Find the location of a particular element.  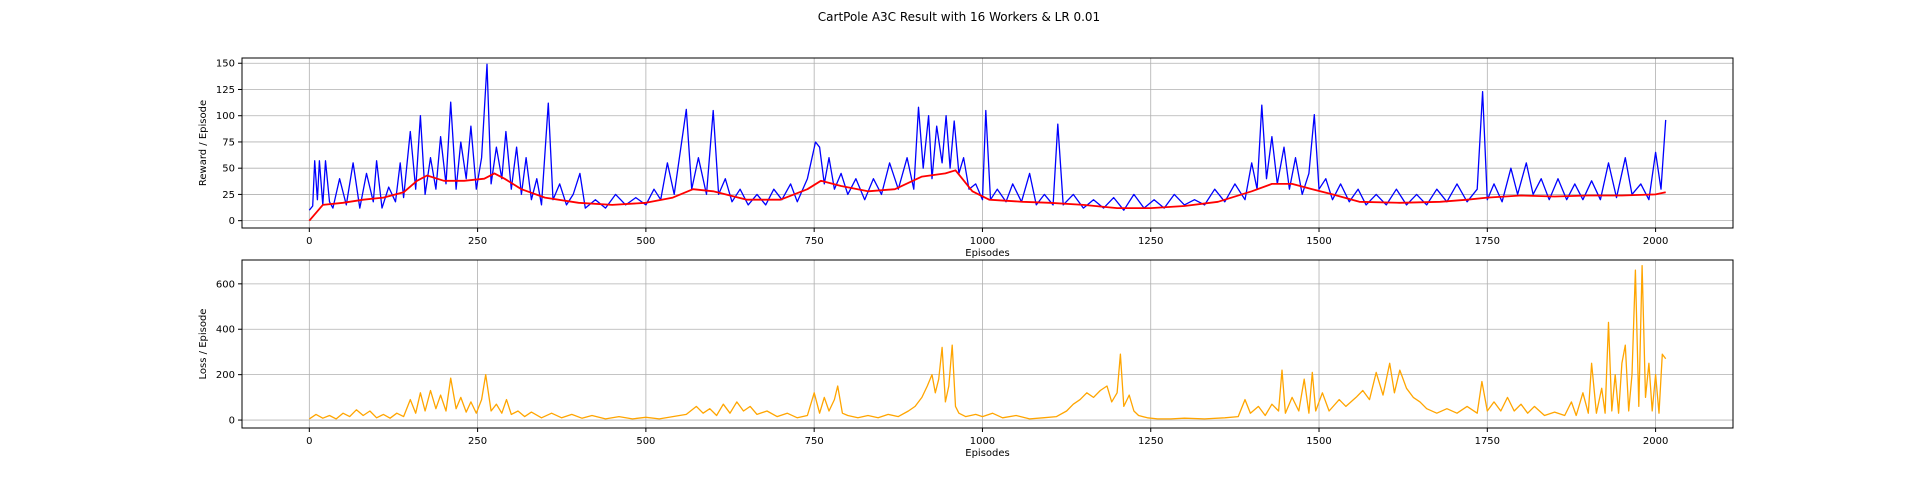

reward-xtick-label: 1750 is located at coordinates (1487, 241).